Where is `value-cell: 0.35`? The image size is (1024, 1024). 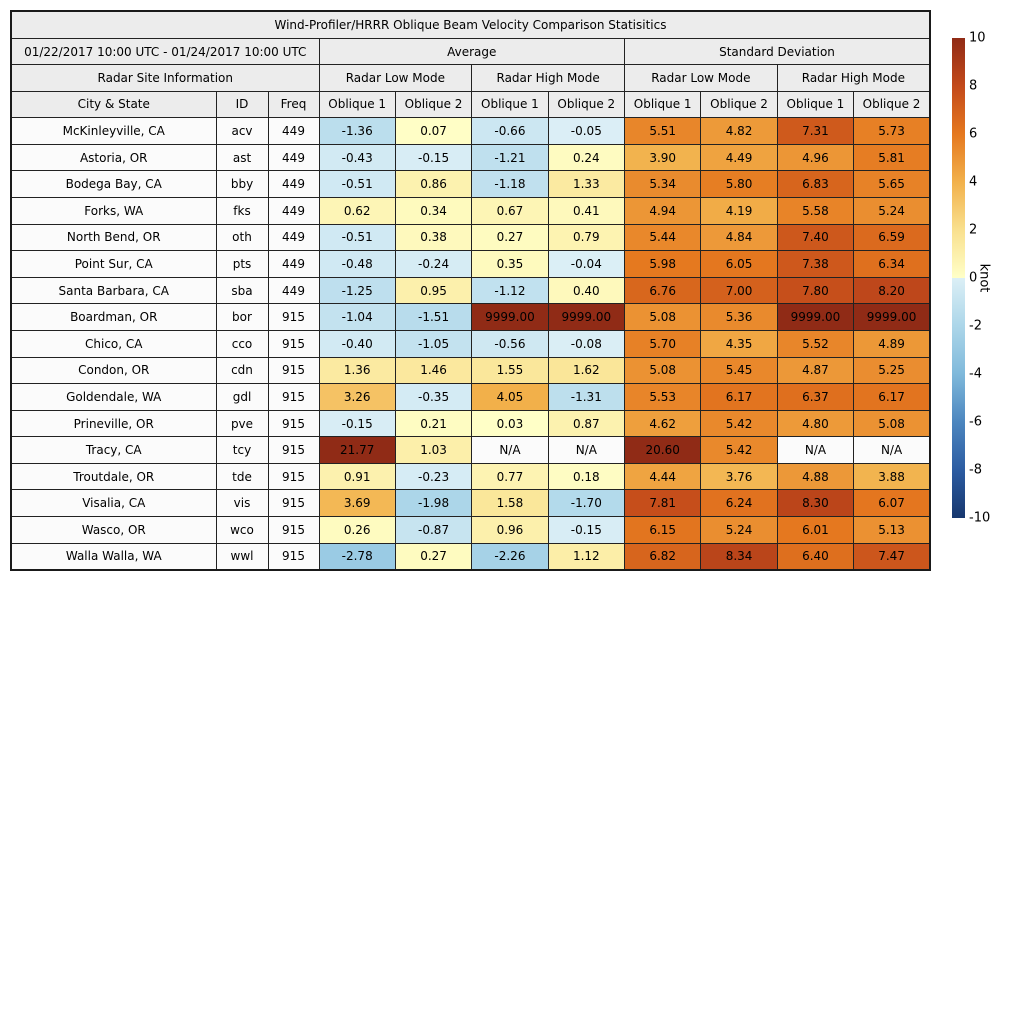
value-cell: 0.35 is located at coordinates (510, 264).